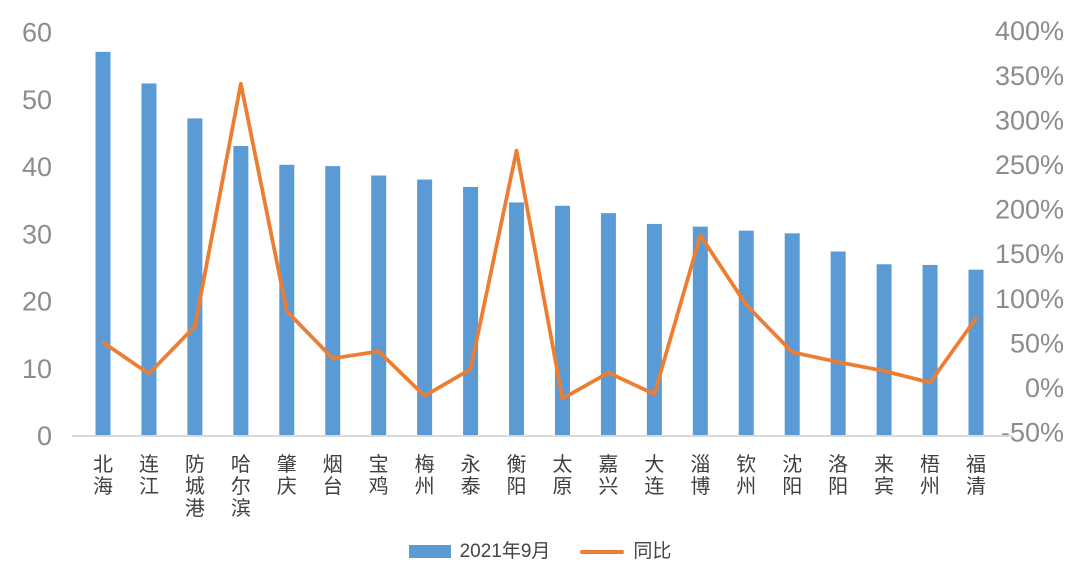 The width and height of the screenshot is (1080, 575). Describe the element at coordinates (425, 475) in the screenshot. I see `category-label-梅州: 梅州` at that location.